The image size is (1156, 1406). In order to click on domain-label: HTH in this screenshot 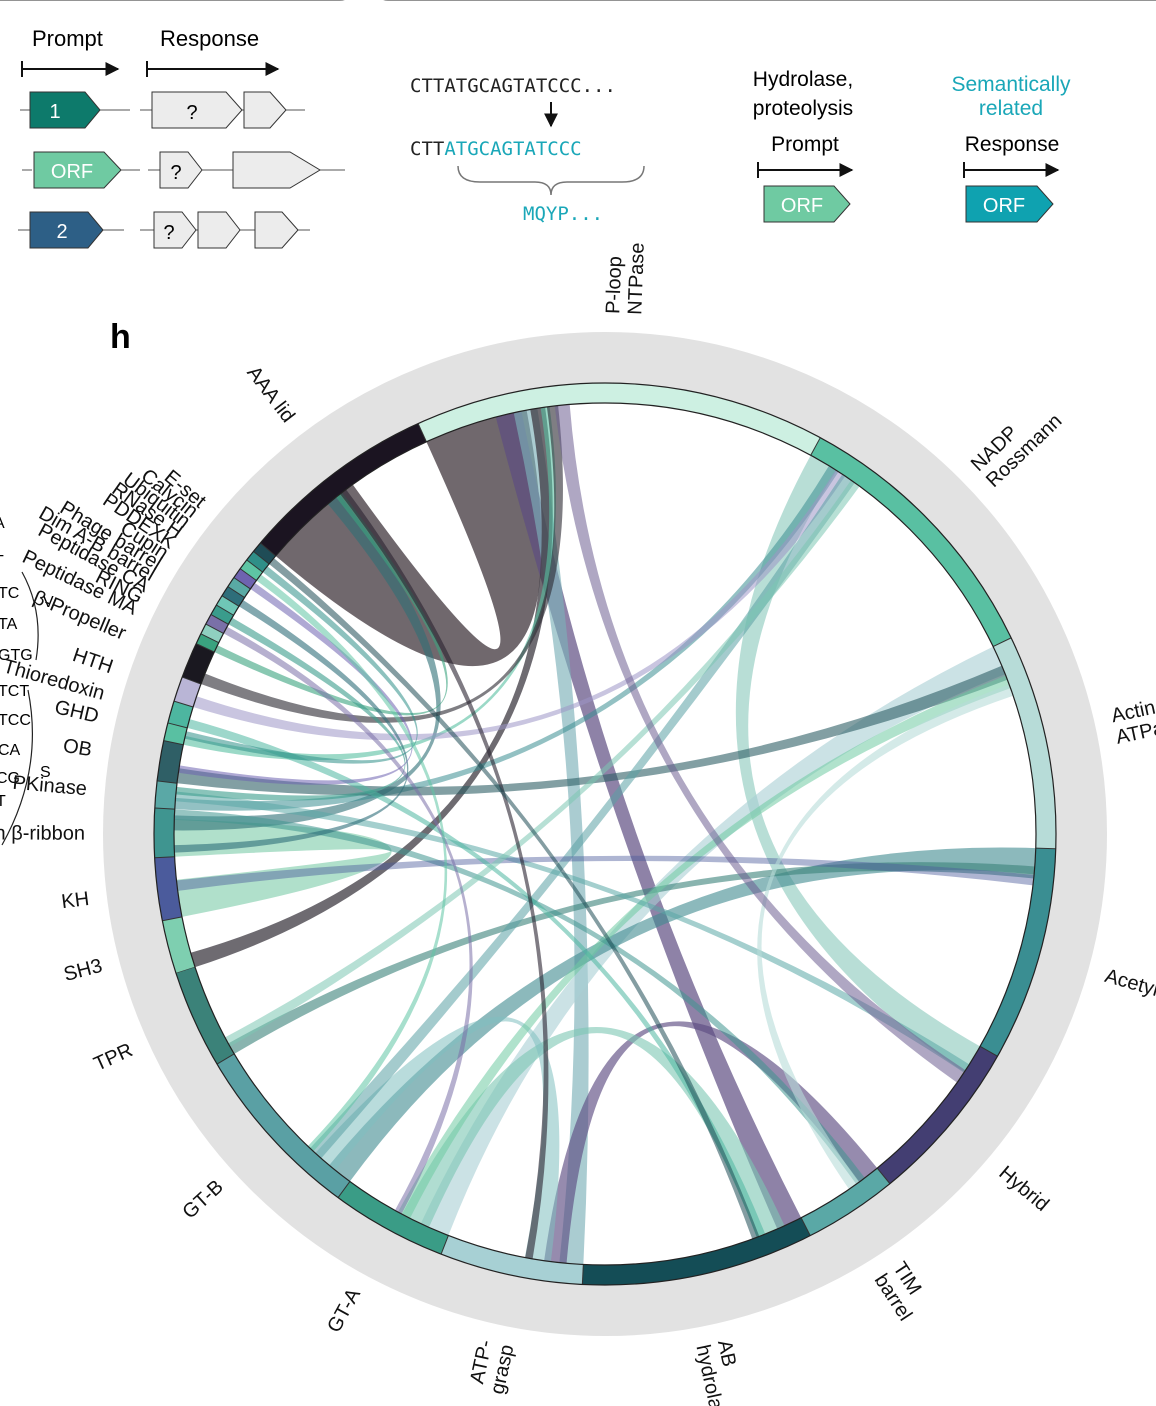, I will do `click(93, 661)`.